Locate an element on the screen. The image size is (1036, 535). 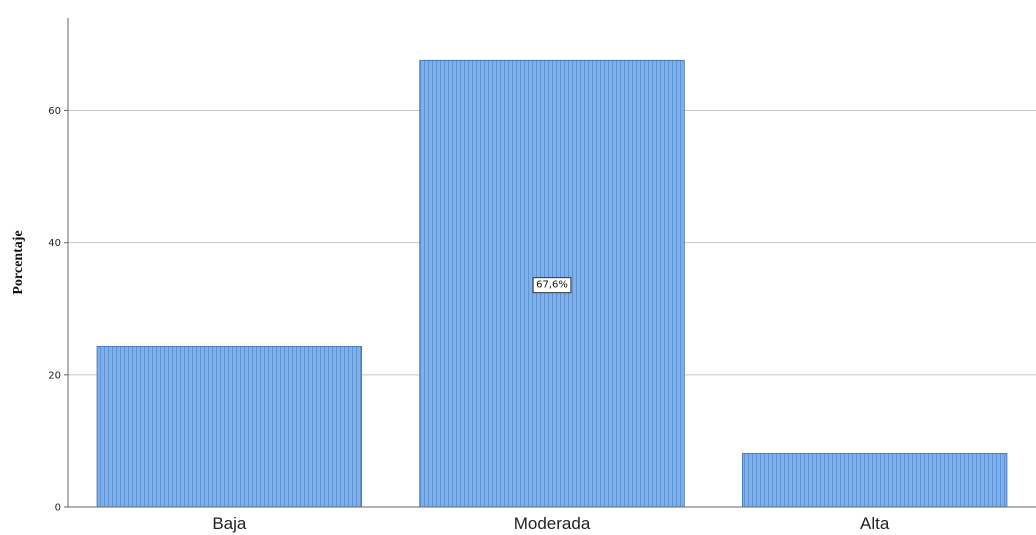
bar-baja is located at coordinates (229, 427).